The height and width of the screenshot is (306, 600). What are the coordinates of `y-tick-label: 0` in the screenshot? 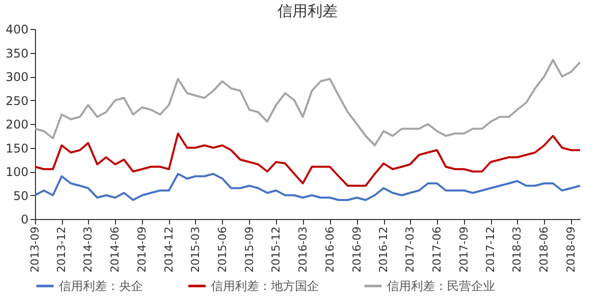 It's located at (24, 219).